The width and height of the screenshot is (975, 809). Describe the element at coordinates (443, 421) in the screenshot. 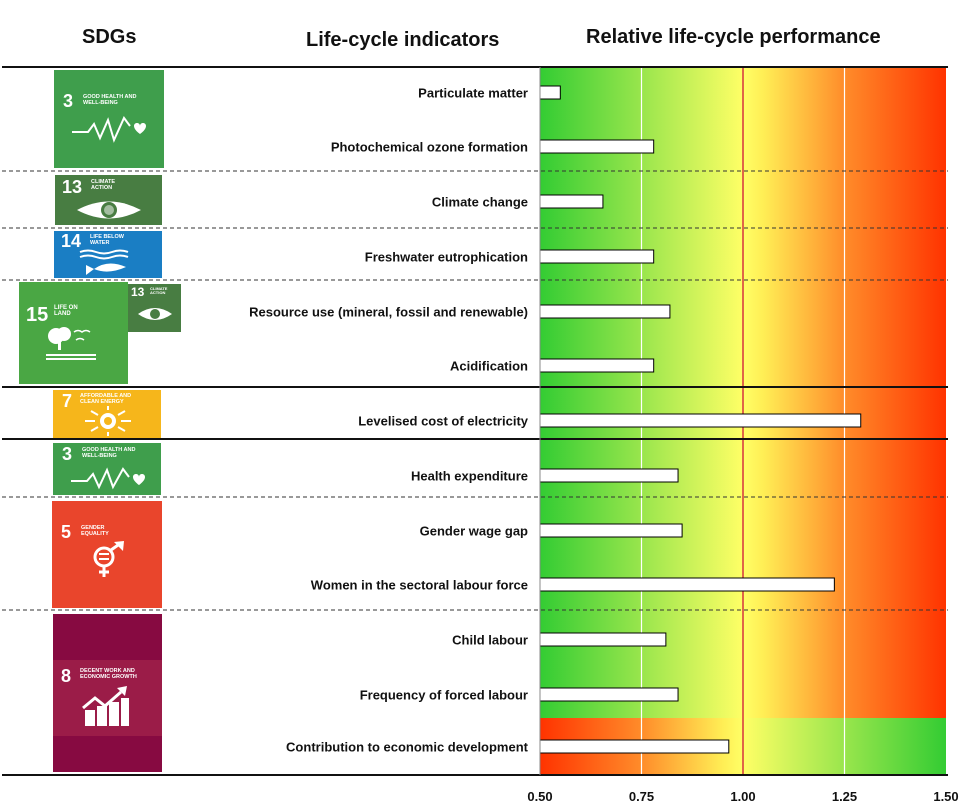

I see `indicator-label: Levelised cost of electricity` at that location.